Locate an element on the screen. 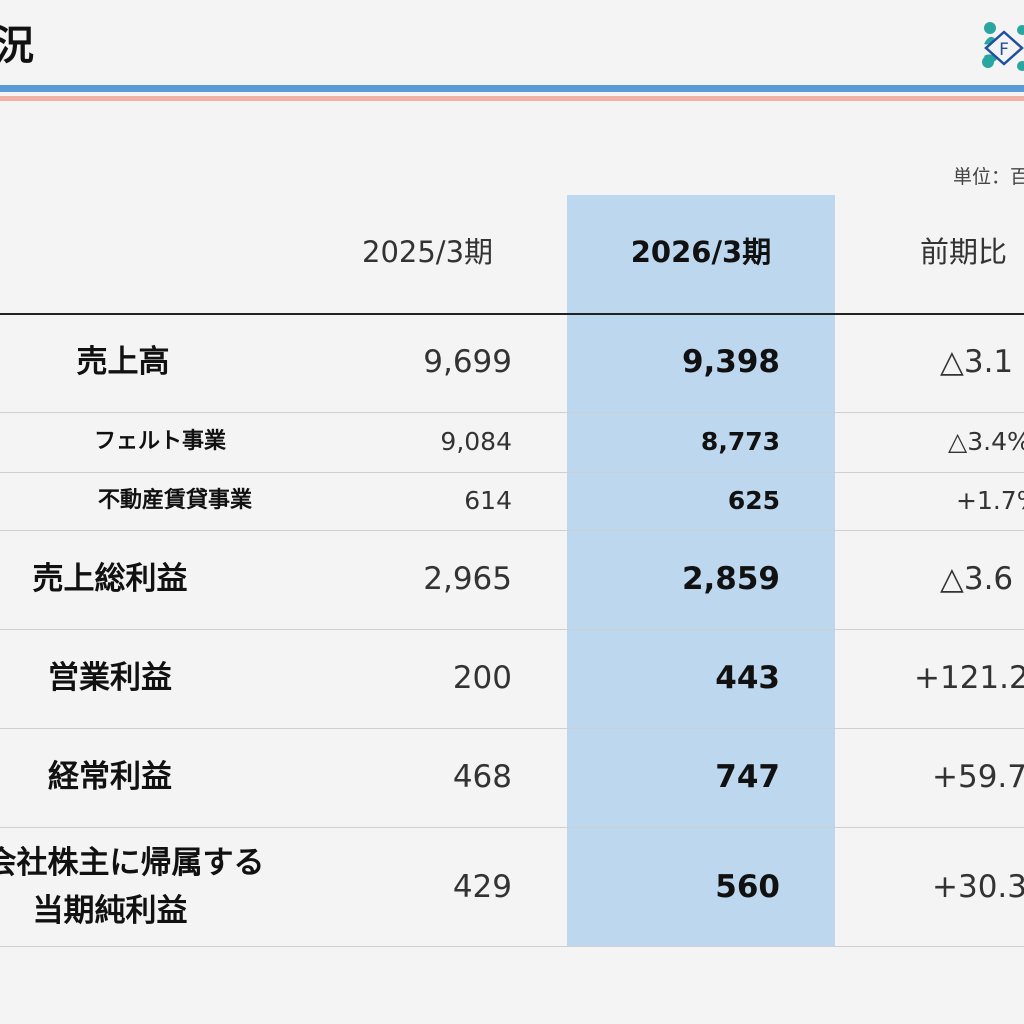  row-label-operating-profit: 営業利益 is located at coordinates (110, 678).